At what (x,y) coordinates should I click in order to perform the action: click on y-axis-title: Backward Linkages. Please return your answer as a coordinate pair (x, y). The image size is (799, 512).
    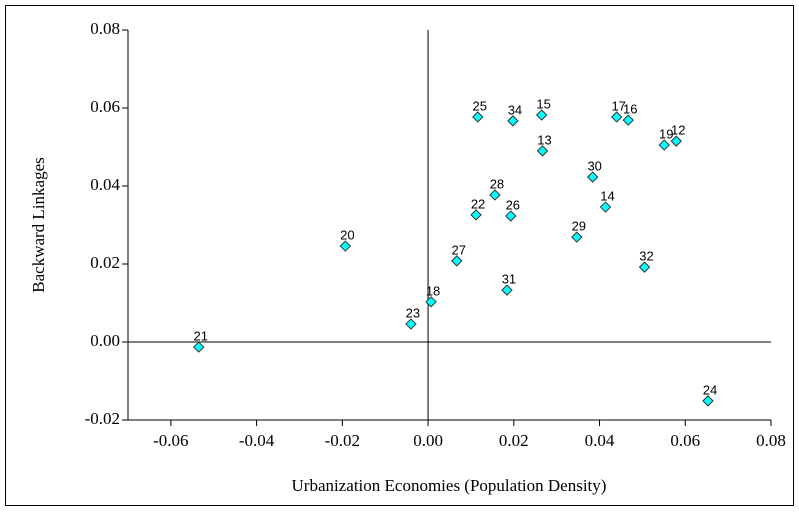
    Looking at the image, I should click on (38, 224).